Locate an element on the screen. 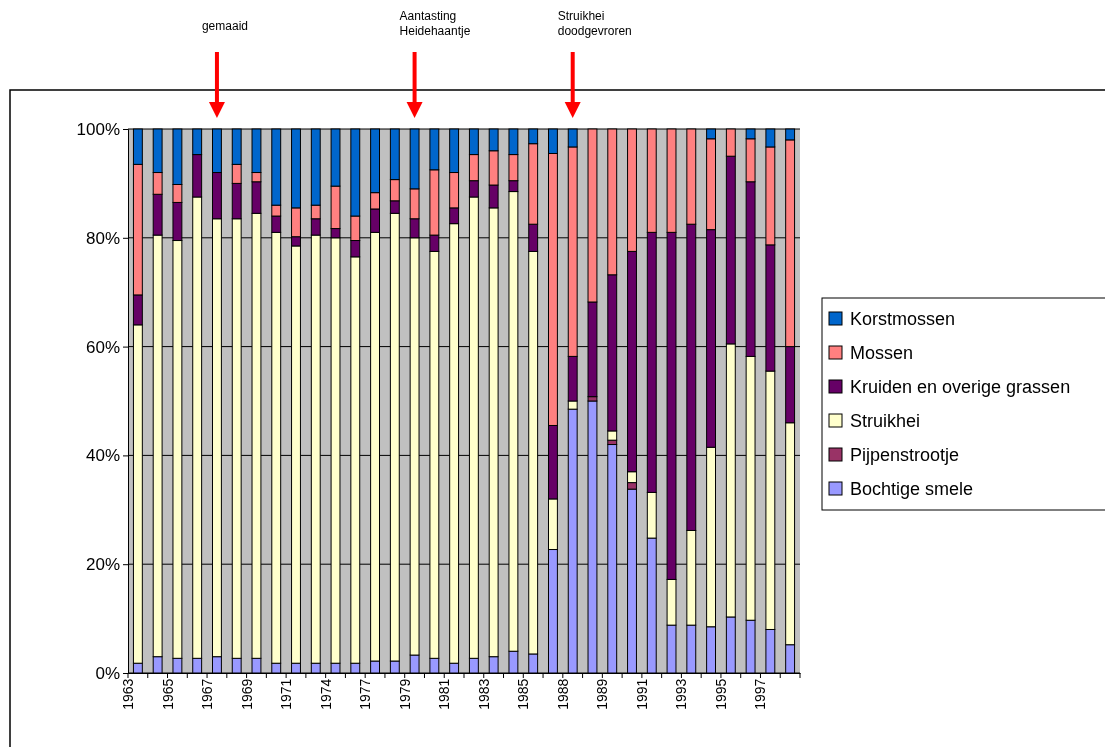  x-tick-label: 1988 is located at coordinates (562, 694).